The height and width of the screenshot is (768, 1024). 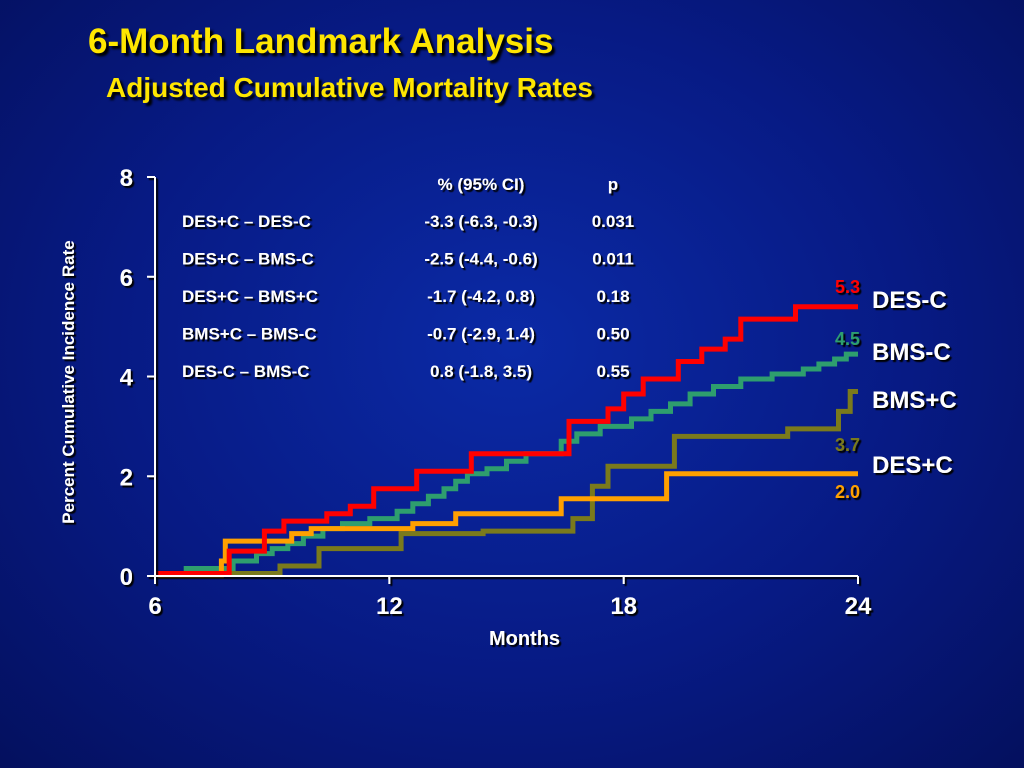 What do you see at coordinates (480, 259) in the screenshot?
I see `table-cell: -2.5 (-4.4, -0.6)` at bounding box center [480, 259].